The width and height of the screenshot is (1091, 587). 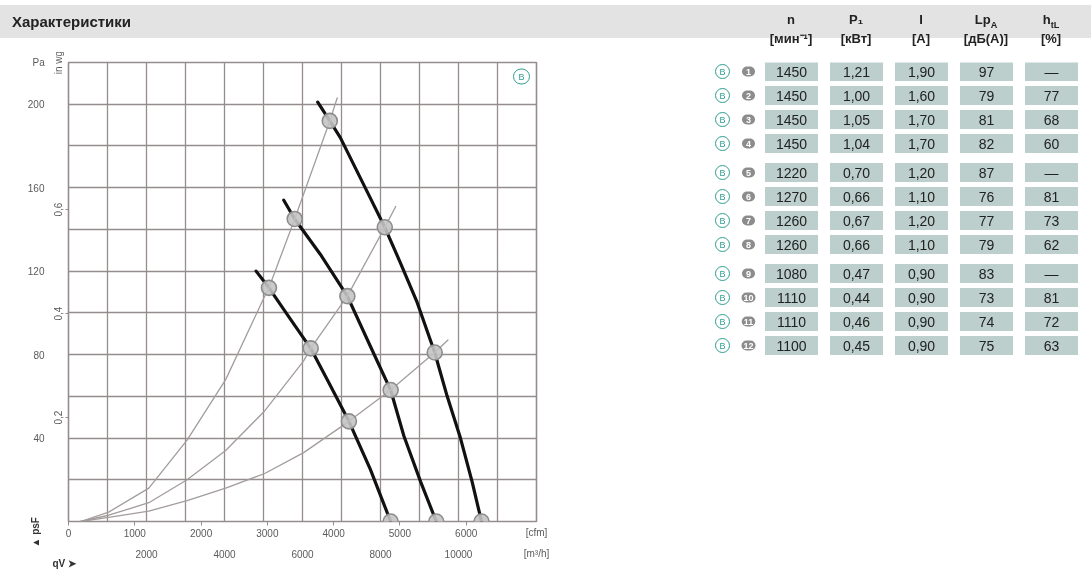 What do you see at coordinates (466, 533) in the screenshot?
I see `x2-tick-label: 6000` at bounding box center [466, 533].